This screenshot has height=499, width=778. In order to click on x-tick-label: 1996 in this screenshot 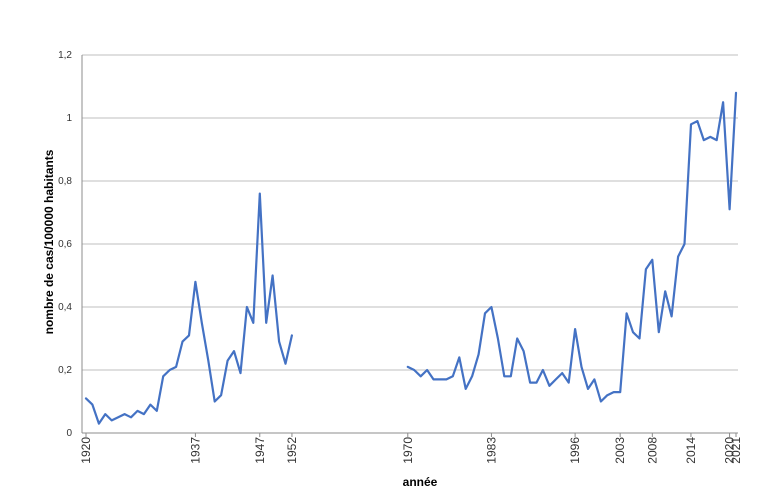, I will do `click(575, 450)`.